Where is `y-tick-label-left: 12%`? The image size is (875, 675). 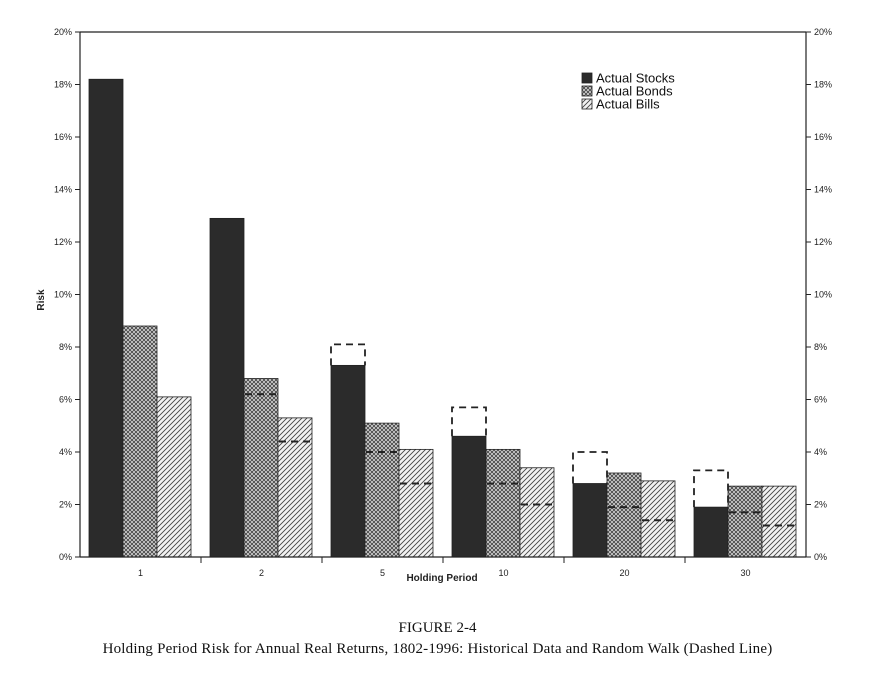
y-tick-label-left: 12% is located at coordinates (63, 242).